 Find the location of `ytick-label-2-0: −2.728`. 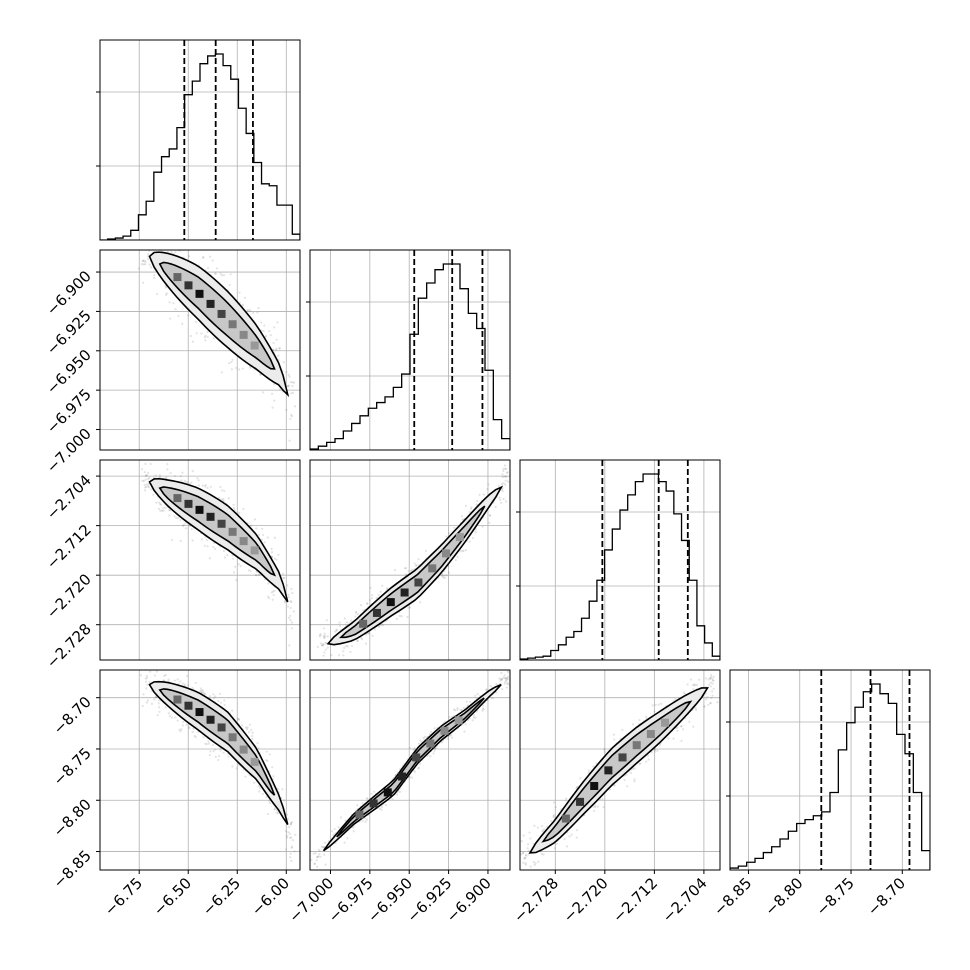

ytick-label-2-0: −2.728 is located at coordinates (69, 646).